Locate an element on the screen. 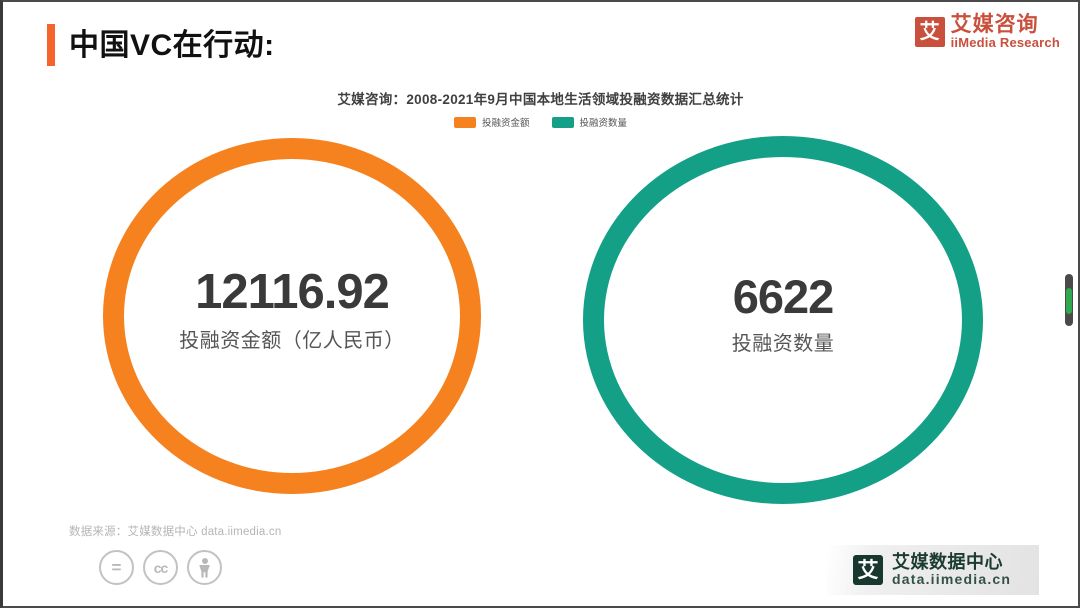 The height and width of the screenshot is (608, 1080). legend-item-amount: 投融资金额 is located at coordinates (491, 122).